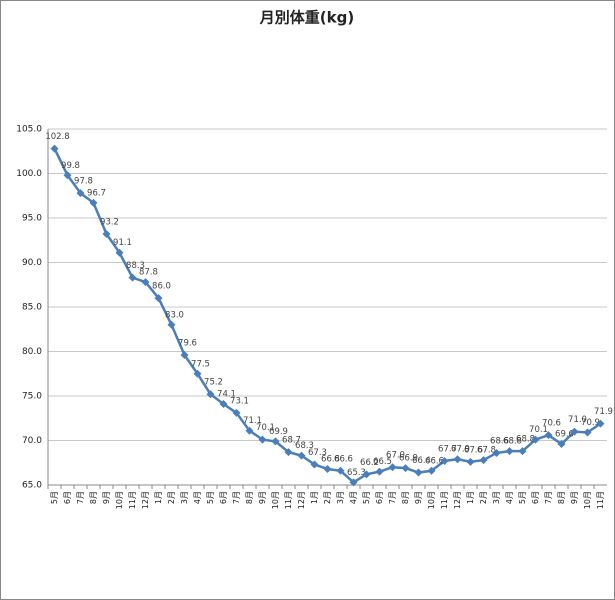  What do you see at coordinates (564, 435) in the screenshot?
I see `data-label: 69.6` at bounding box center [564, 435].